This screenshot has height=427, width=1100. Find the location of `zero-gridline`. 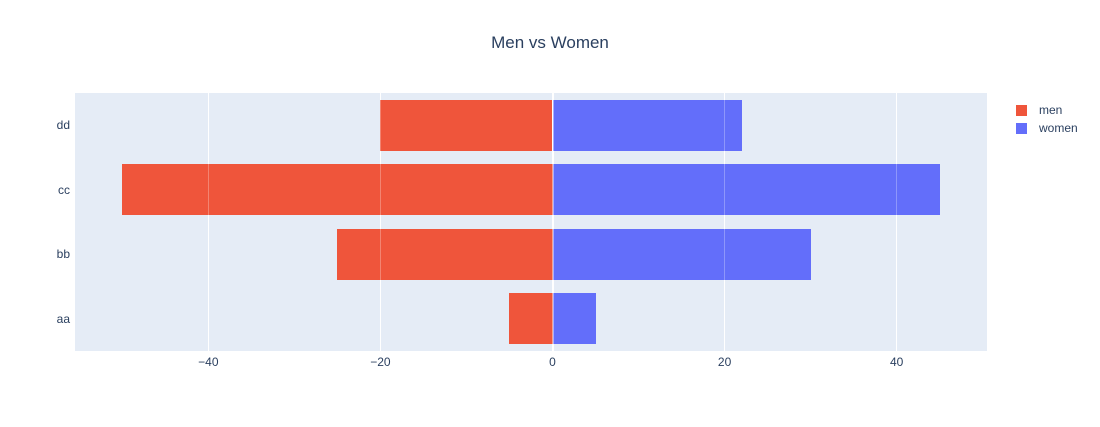

zero-gridline is located at coordinates (552, 222).